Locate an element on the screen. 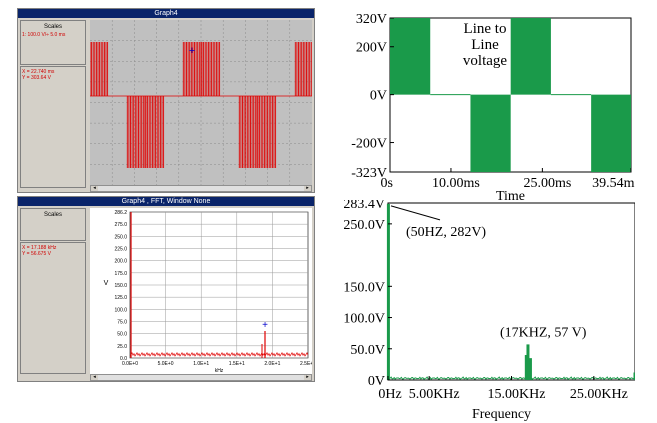 Image resolution: width=657 pixels, height=423 pixels. fft-y-tick-label: 125.0 is located at coordinates (120, 298).